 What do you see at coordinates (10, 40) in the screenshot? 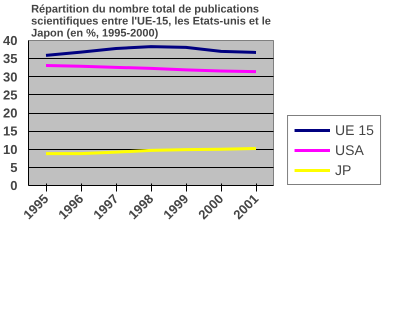
I see `y-tick-label: 40` at bounding box center [10, 40].